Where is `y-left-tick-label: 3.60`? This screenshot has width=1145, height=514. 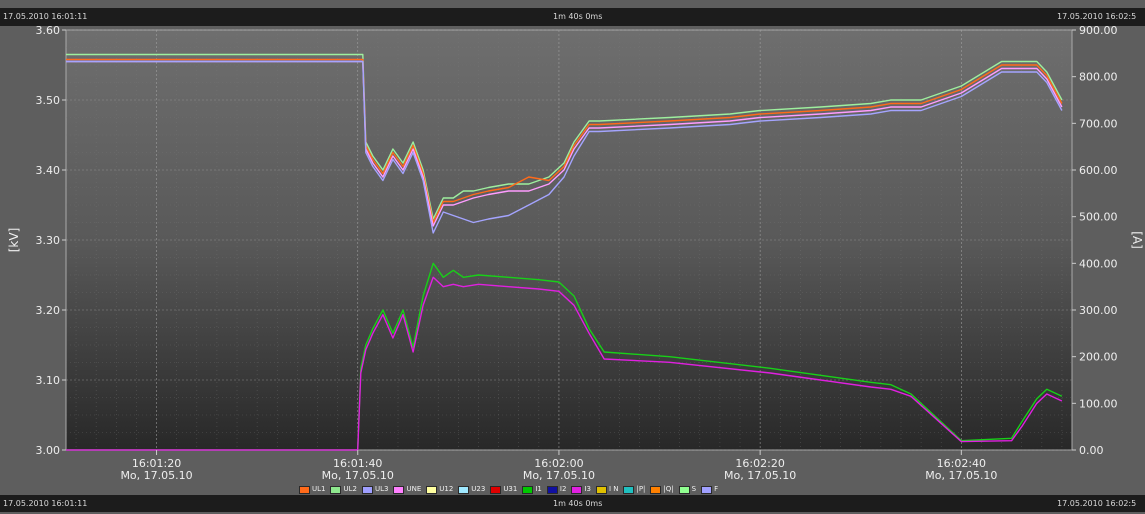
y-left-tick-label: 3.60 is located at coordinates (48, 30).